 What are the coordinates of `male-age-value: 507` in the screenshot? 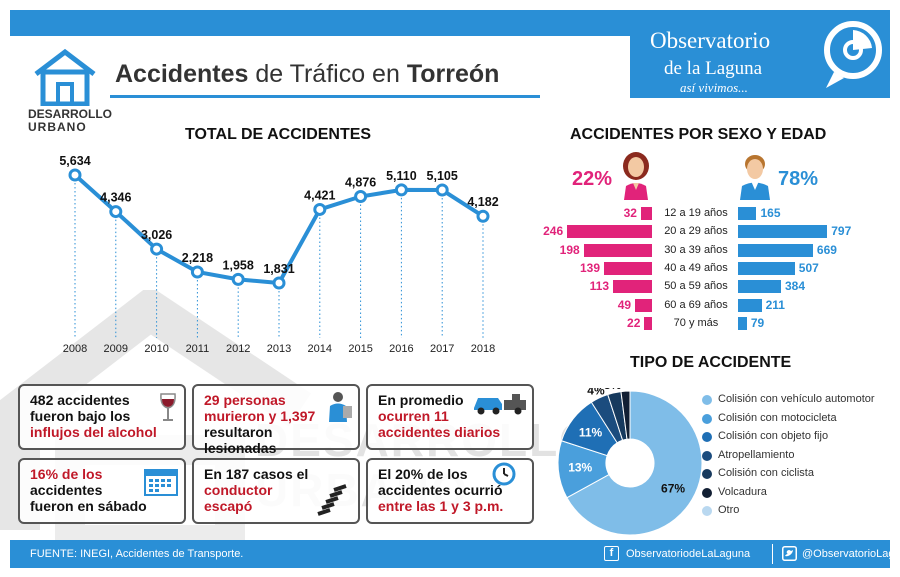 It's located at (808, 267).